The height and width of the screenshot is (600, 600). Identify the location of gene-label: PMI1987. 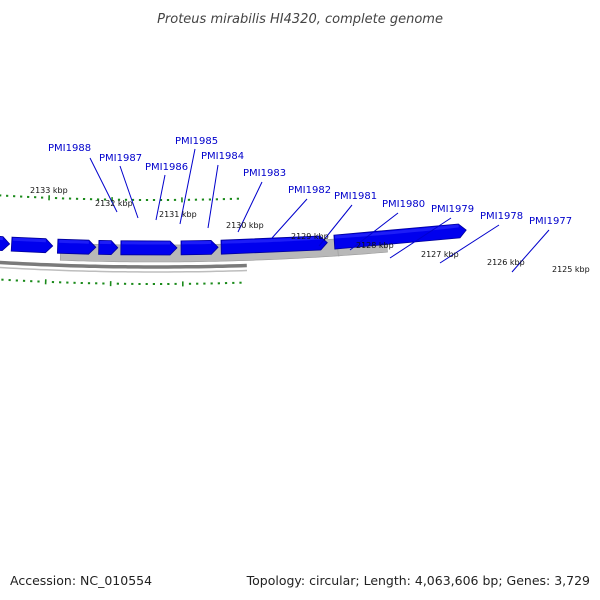
(120, 158).